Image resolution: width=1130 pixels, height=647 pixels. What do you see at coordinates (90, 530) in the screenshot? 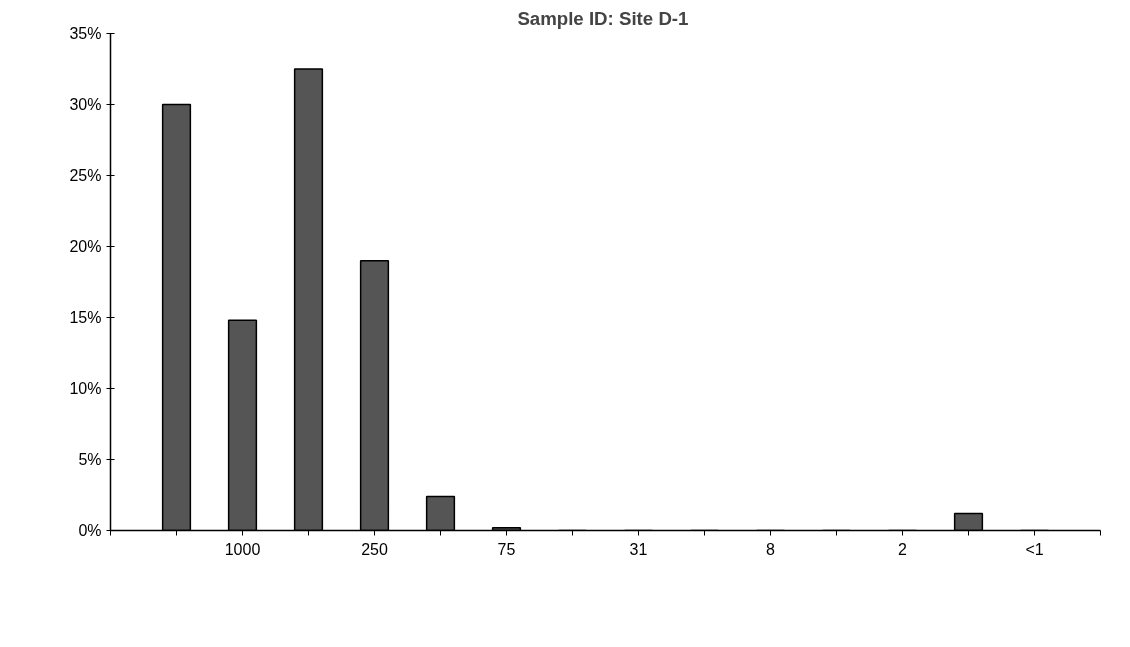
I see `y-tick-label: 0%` at bounding box center [90, 530].